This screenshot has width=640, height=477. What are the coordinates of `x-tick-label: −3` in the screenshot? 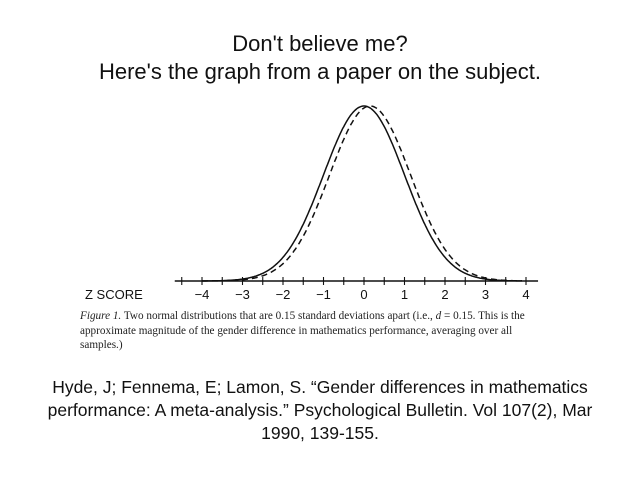 It's located at (242, 294).